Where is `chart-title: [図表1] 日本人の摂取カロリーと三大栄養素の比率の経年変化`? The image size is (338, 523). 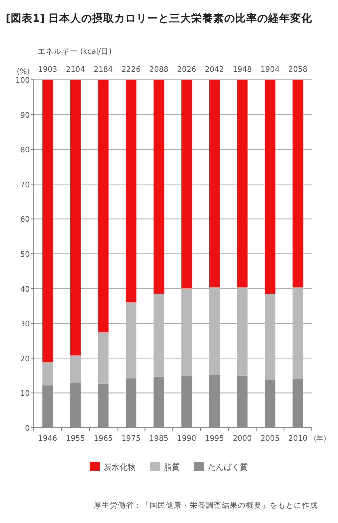 chart-title: [図表1] 日本人の摂取カロリーと三大栄養素の比率の経年変化 is located at coordinates (160, 18).